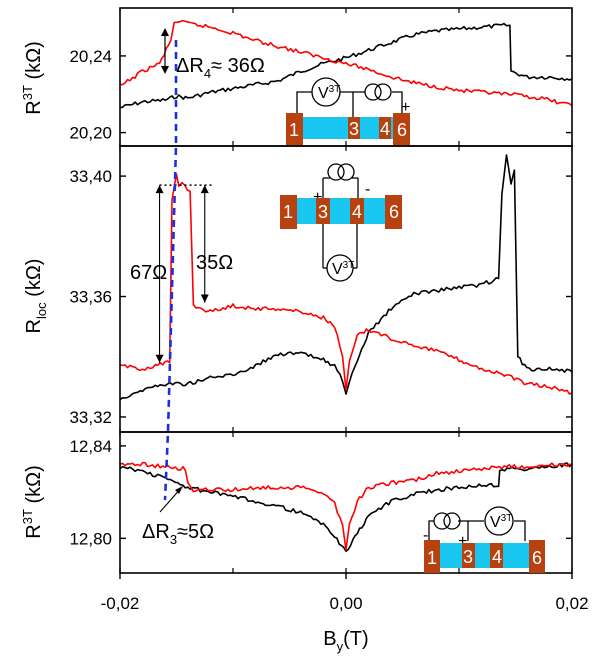 The width and height of the screenshot is (596, 660). Describe the element at coordinates (120, 603) in the screenshot. I see `xtick-label: -0,02` at that location.